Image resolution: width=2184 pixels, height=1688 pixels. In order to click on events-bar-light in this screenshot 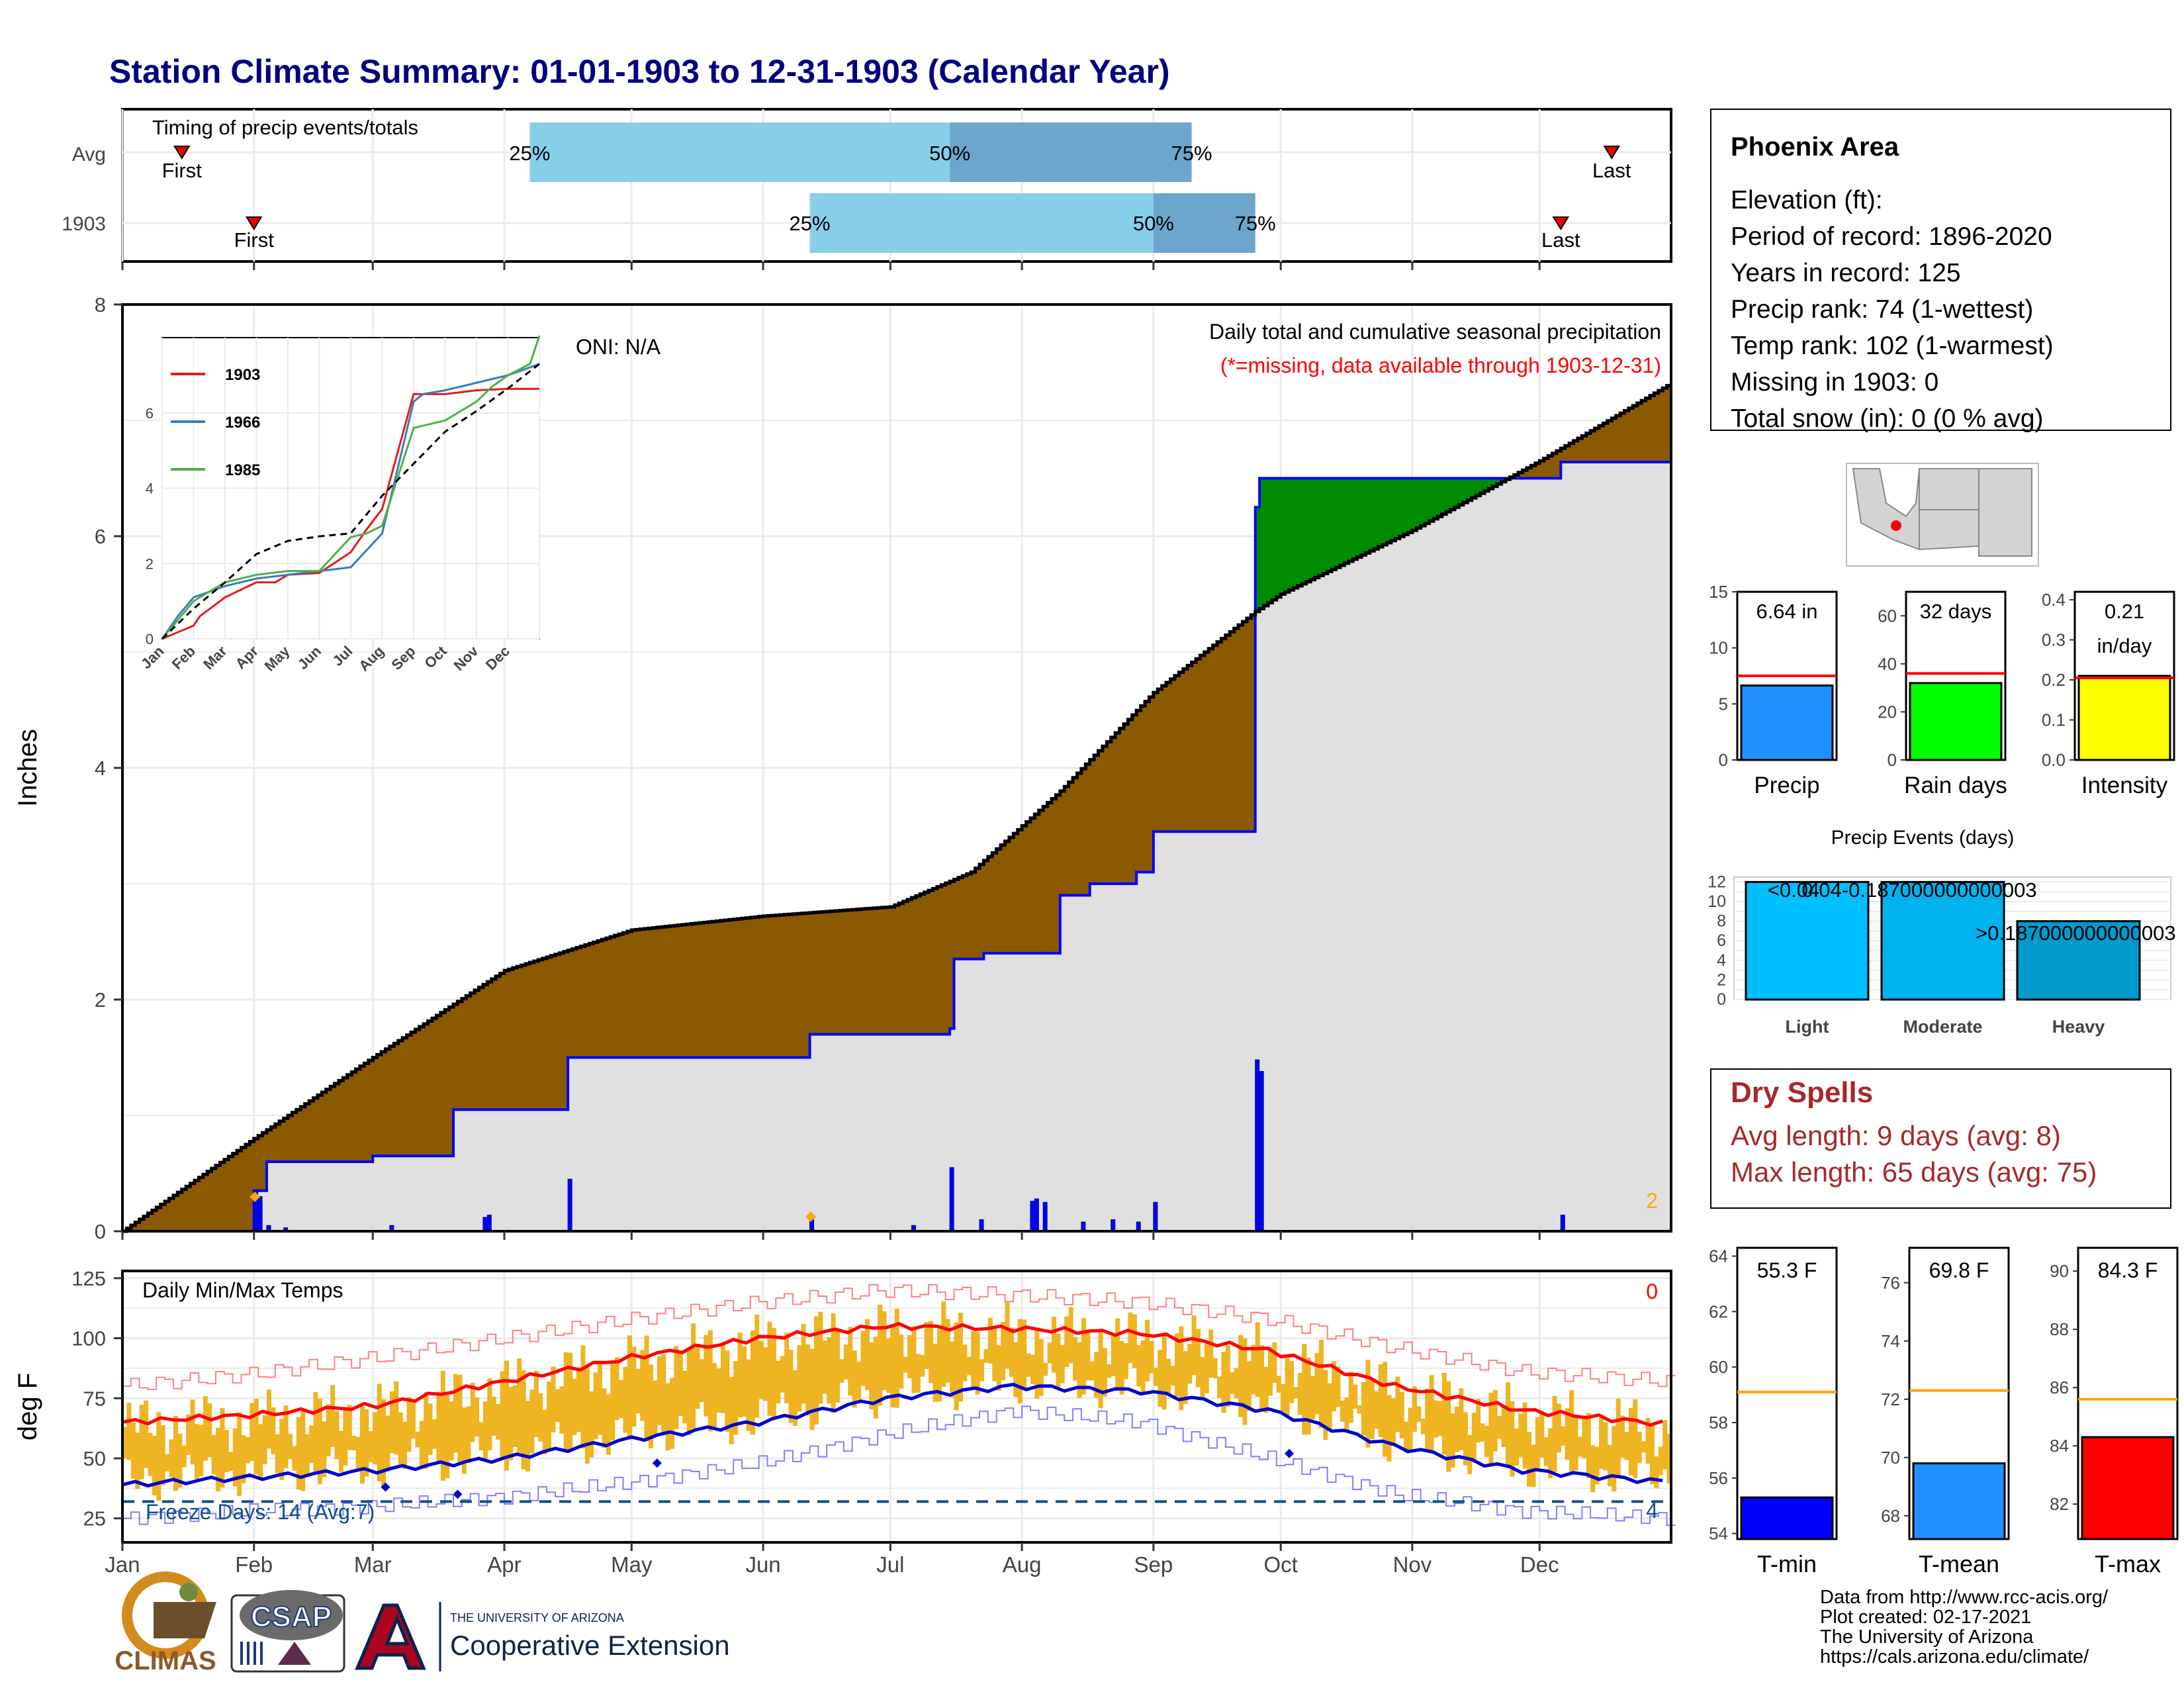, I will do `click(1807, 940)`.